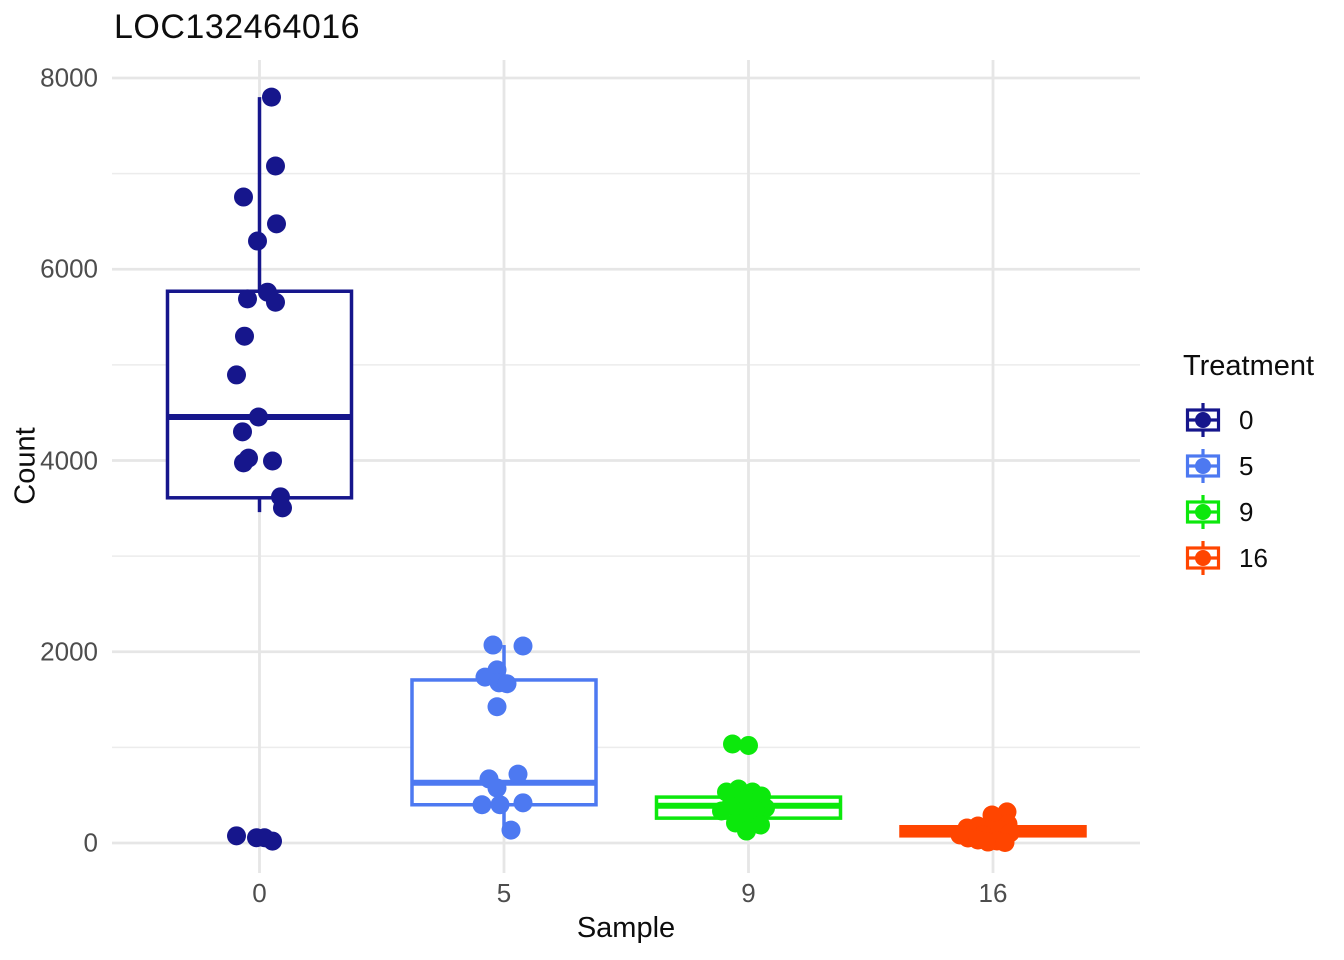  Describe the element at coordinates (1249, 366) in the screenshot. I see `legend-title: Treatment` at that location.